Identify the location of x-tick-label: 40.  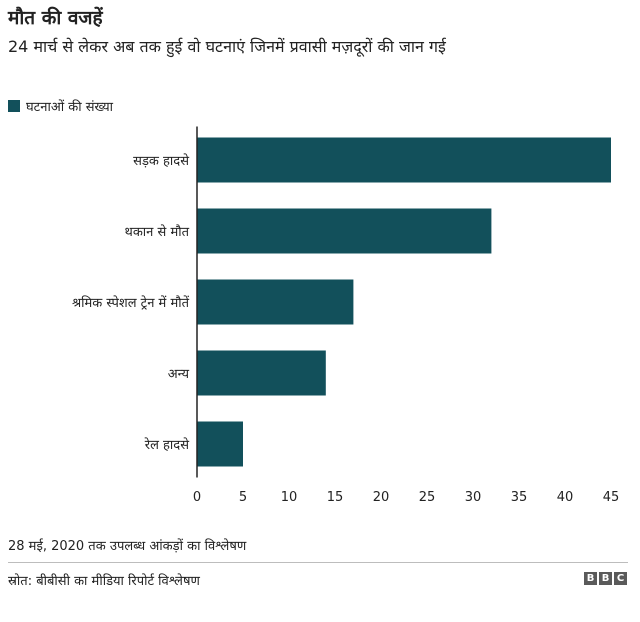
(565, 497).